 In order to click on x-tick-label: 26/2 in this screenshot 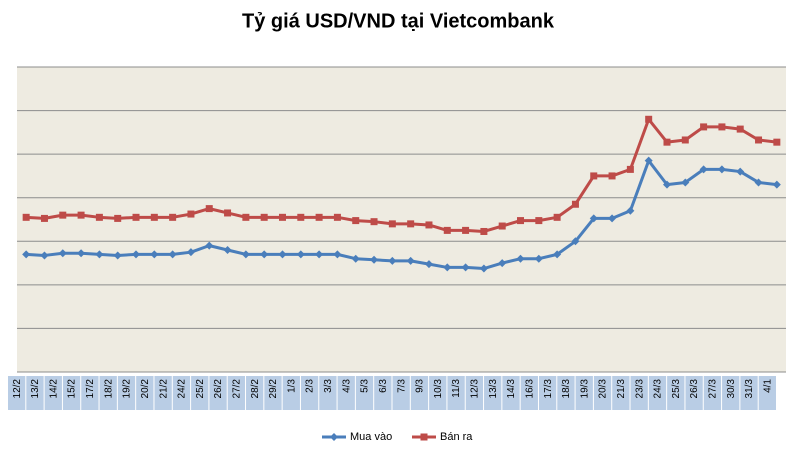, I will do `click(218, 389)`.